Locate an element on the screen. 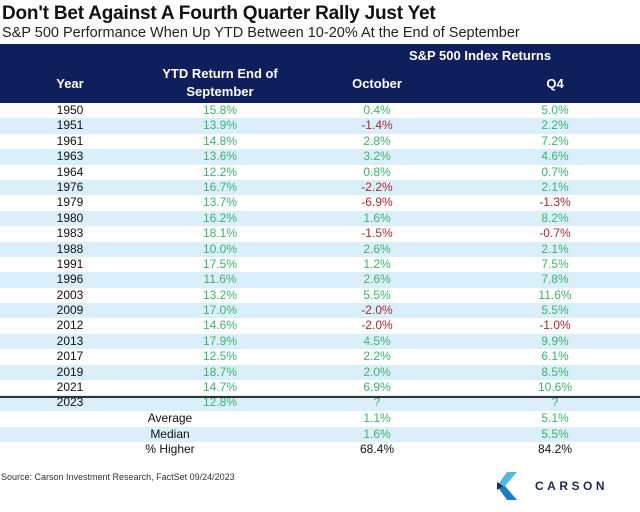 This screenshot has height=512, width=640. header-ytd-line1: YTD Return End of is located at coordinates (220, 73).